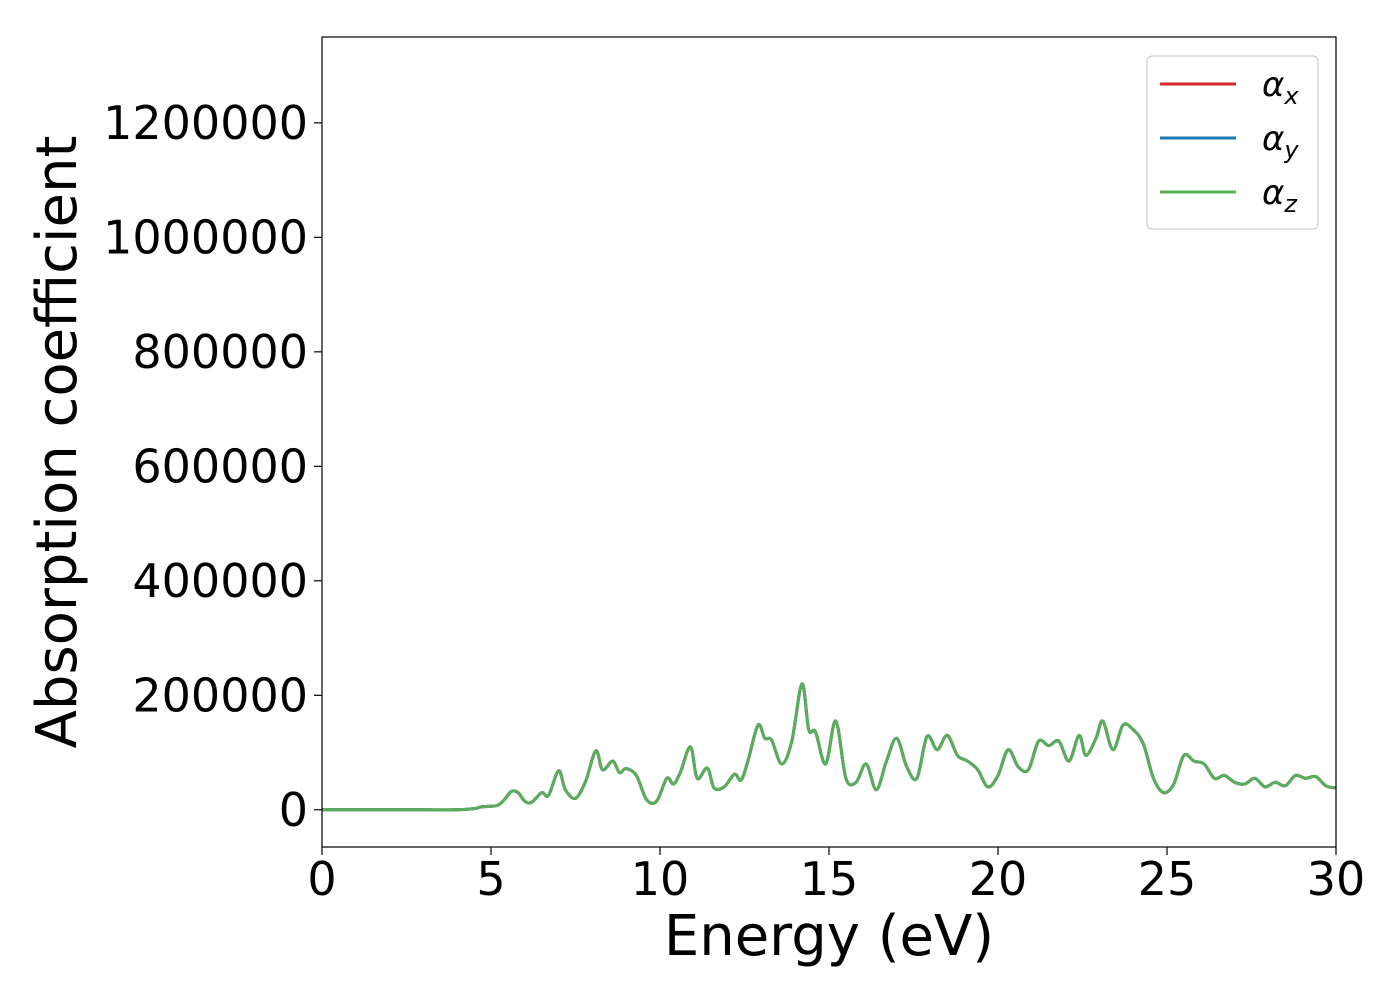 The image size is (1400, 1000). I want to click on legend-box, so click(1232, 142).